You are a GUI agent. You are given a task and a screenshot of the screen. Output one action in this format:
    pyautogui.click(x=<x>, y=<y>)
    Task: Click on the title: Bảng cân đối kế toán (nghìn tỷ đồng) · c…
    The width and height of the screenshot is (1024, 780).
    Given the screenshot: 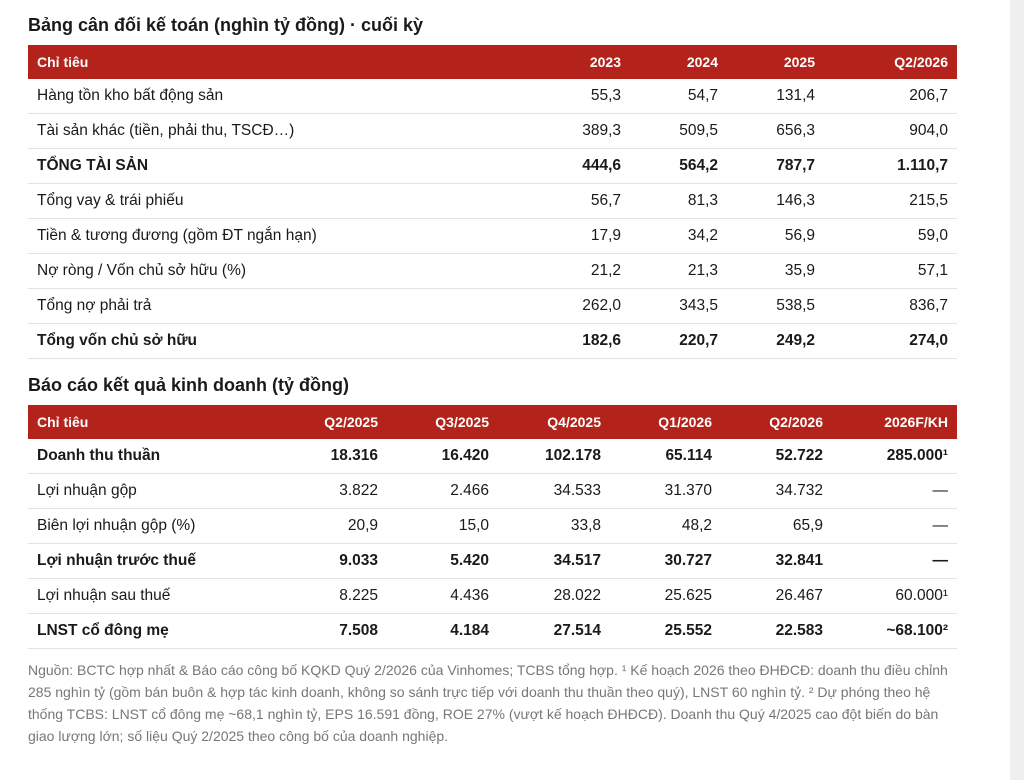 What is the action you would take?
    pyautogui.click(x=226, y=25)
    